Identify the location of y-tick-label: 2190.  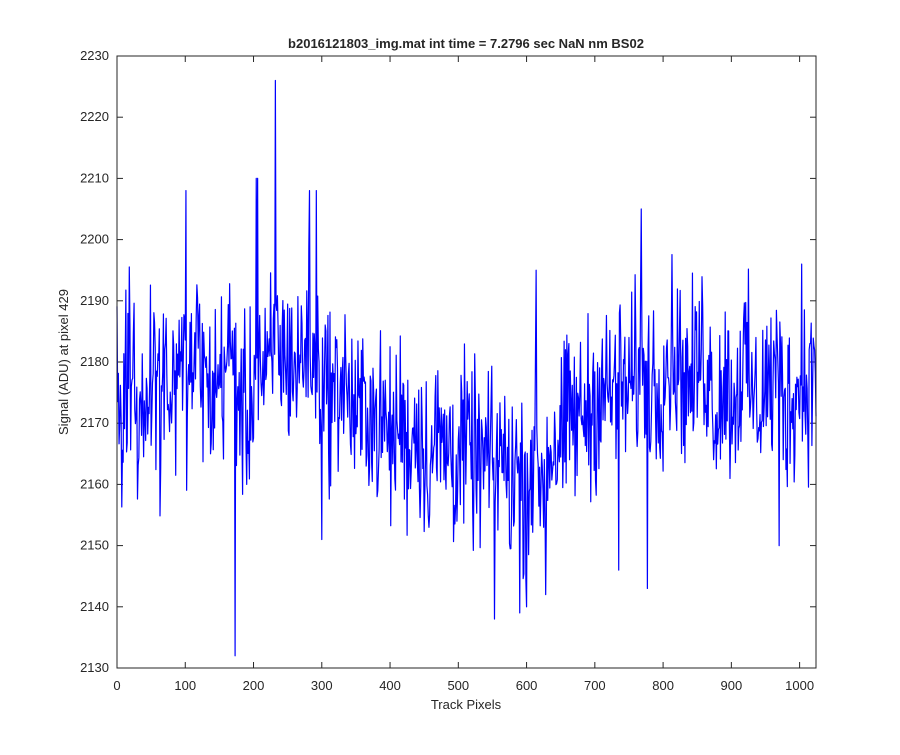
(94, 300).